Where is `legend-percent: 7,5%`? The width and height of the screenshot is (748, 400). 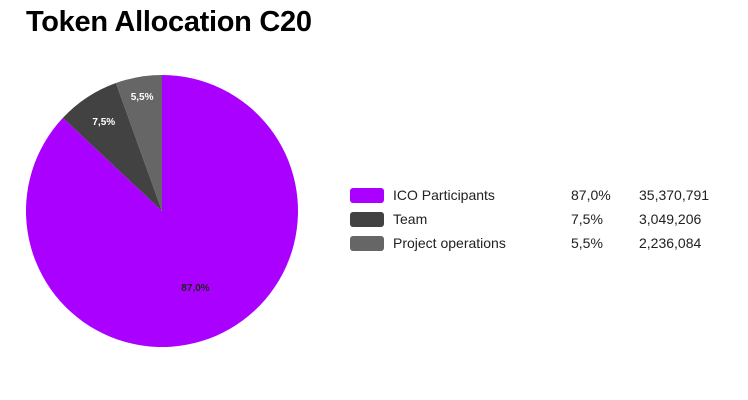 legend-percent: 7,5% is located at coordinates (587, 219).